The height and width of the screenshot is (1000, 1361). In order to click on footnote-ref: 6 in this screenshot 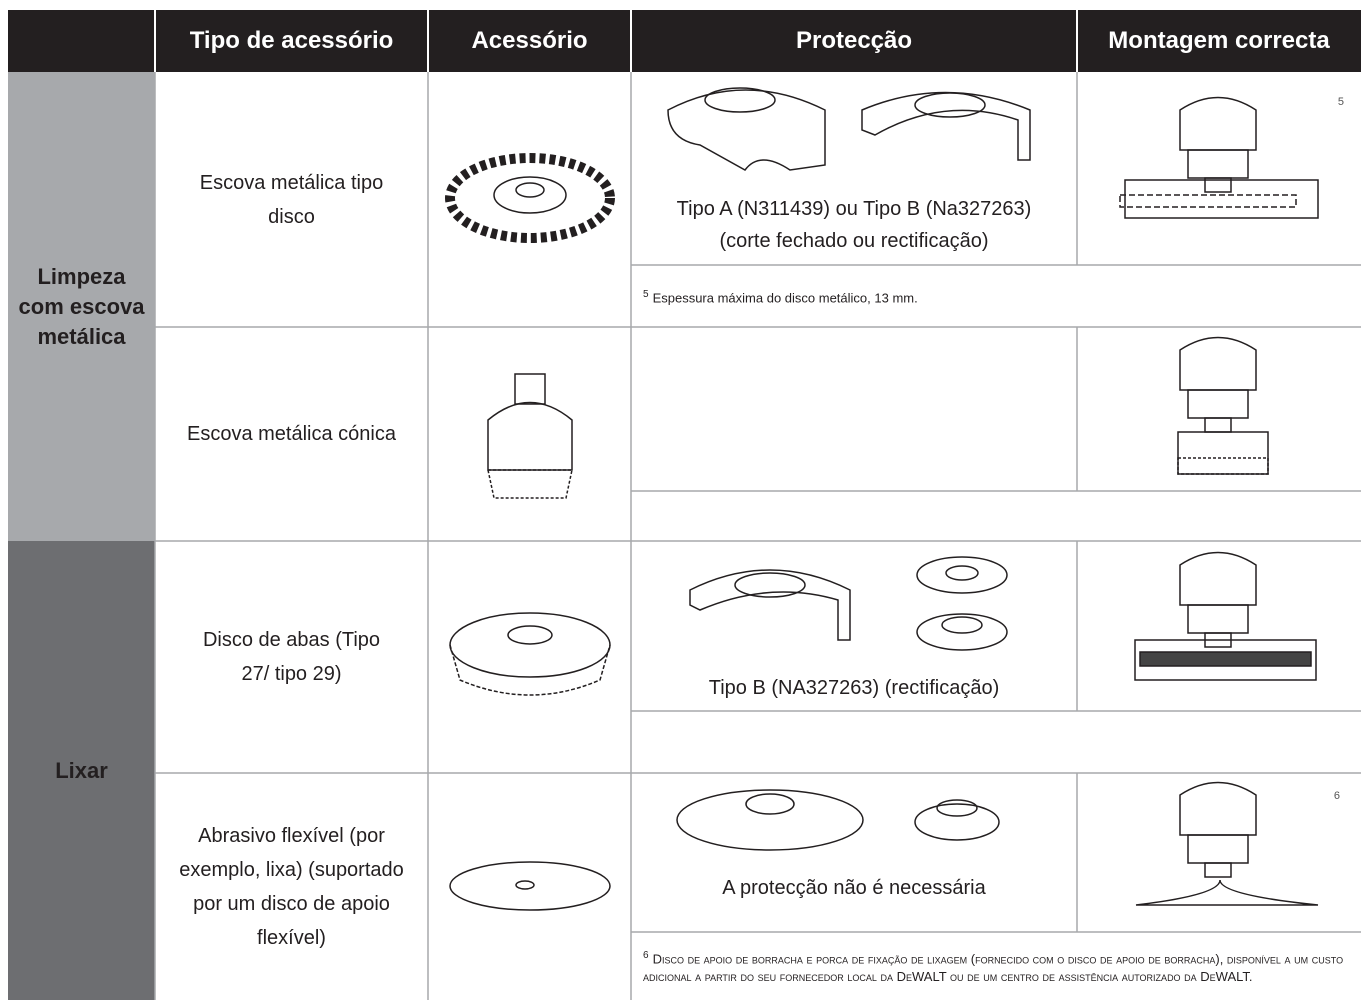, I will do `click(1336, 796)`.